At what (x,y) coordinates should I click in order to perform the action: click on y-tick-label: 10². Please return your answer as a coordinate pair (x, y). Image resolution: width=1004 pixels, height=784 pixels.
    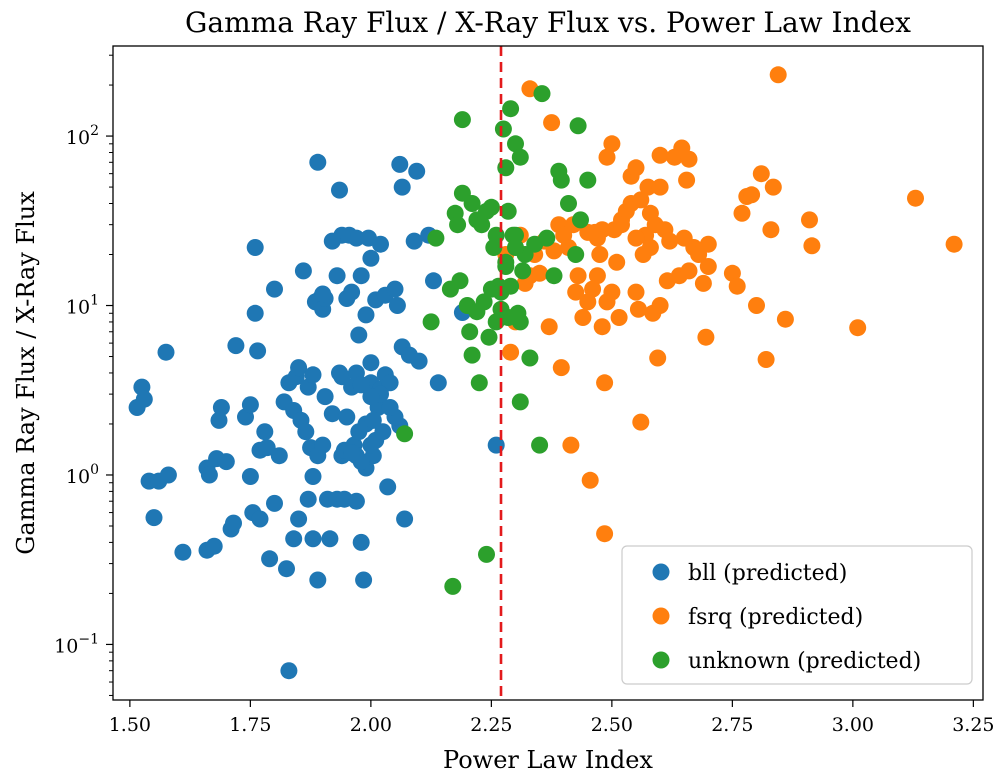
    Looking at the image, I should click on (82, 136).